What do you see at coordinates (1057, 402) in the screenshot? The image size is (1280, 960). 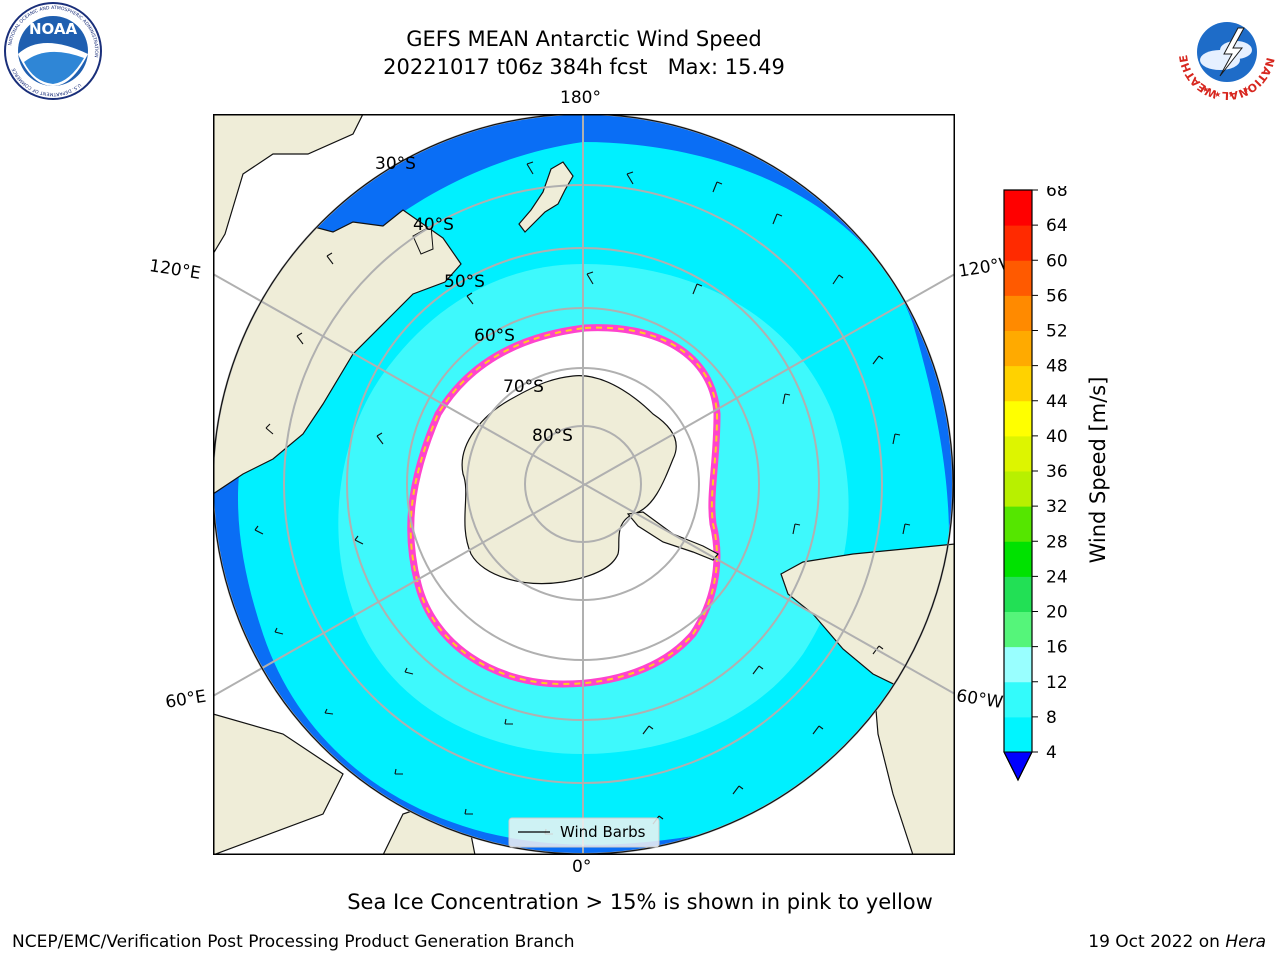 I see `colorbar-tick-label: 44` at bounding box center [1057, 402].